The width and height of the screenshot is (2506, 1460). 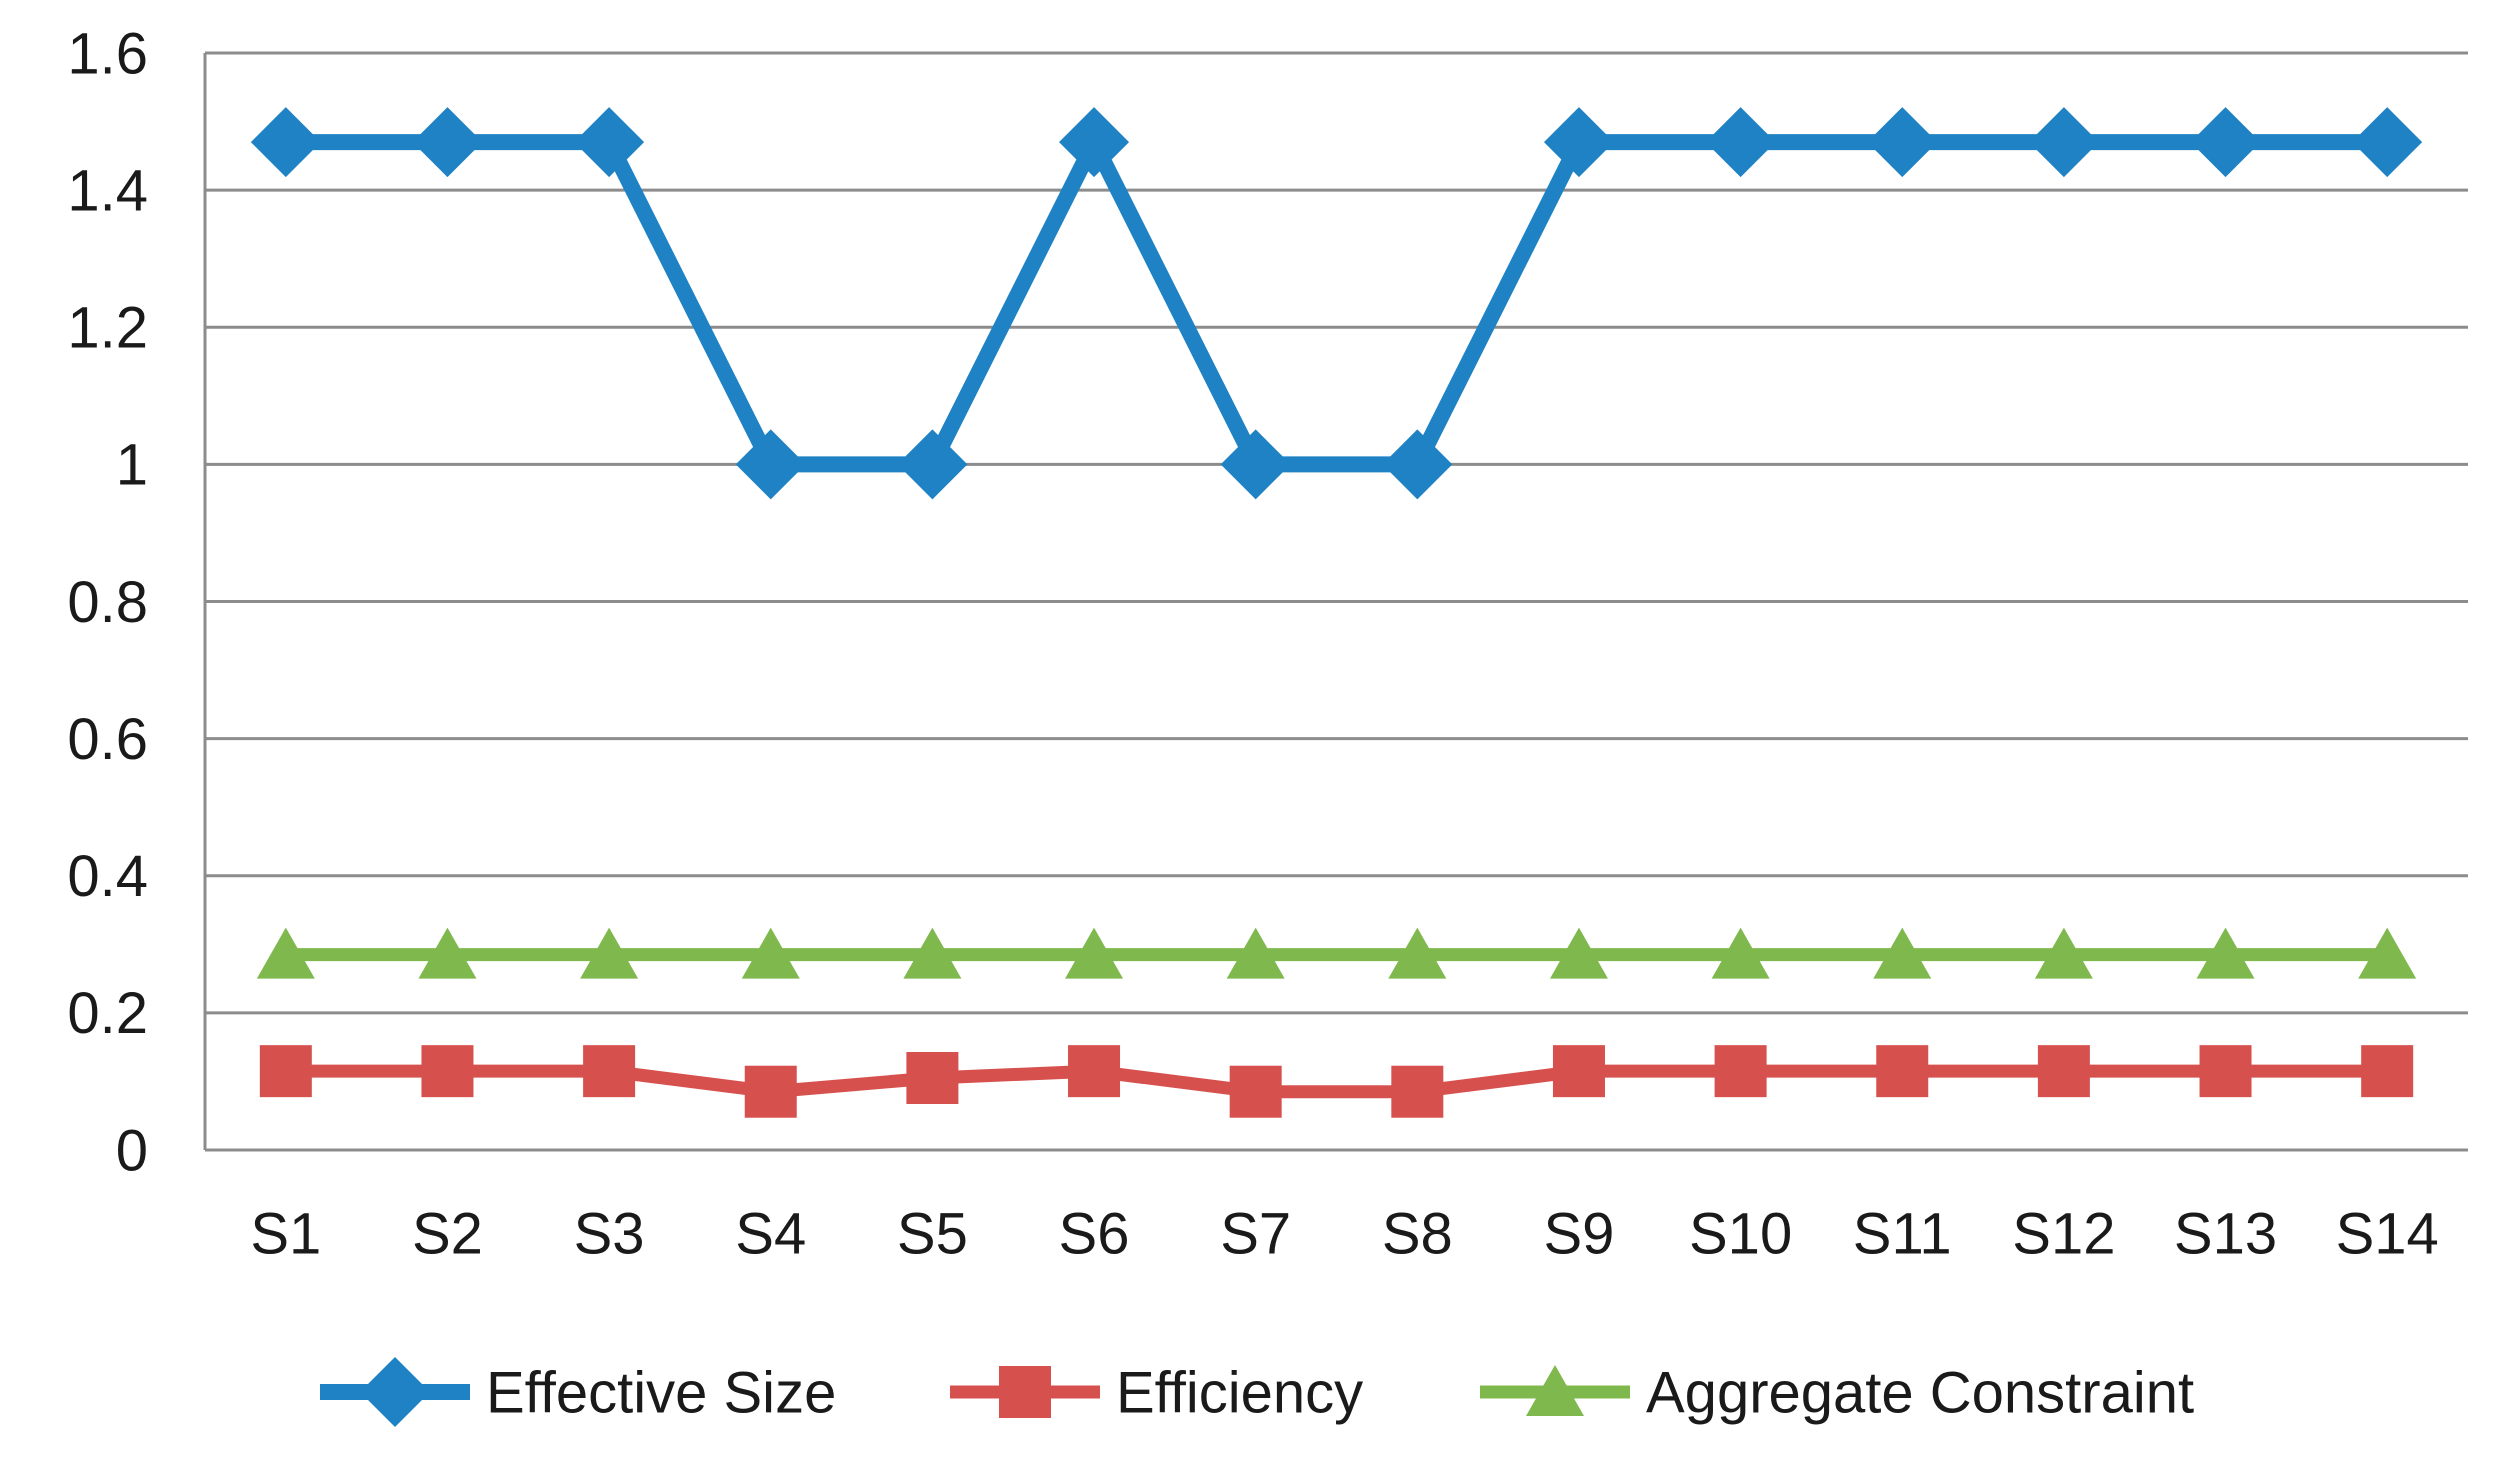 What do you see at coordinates (1239, 1392) in the screenshot?
I see `legend-label: Efficiency` at bounding box center [1239, 1392].